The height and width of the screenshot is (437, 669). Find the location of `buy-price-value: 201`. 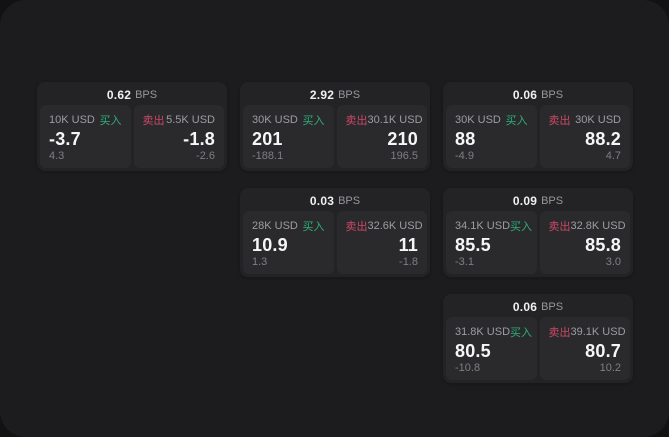

buy-price-value: 201 is located at coordinates (267, 139).